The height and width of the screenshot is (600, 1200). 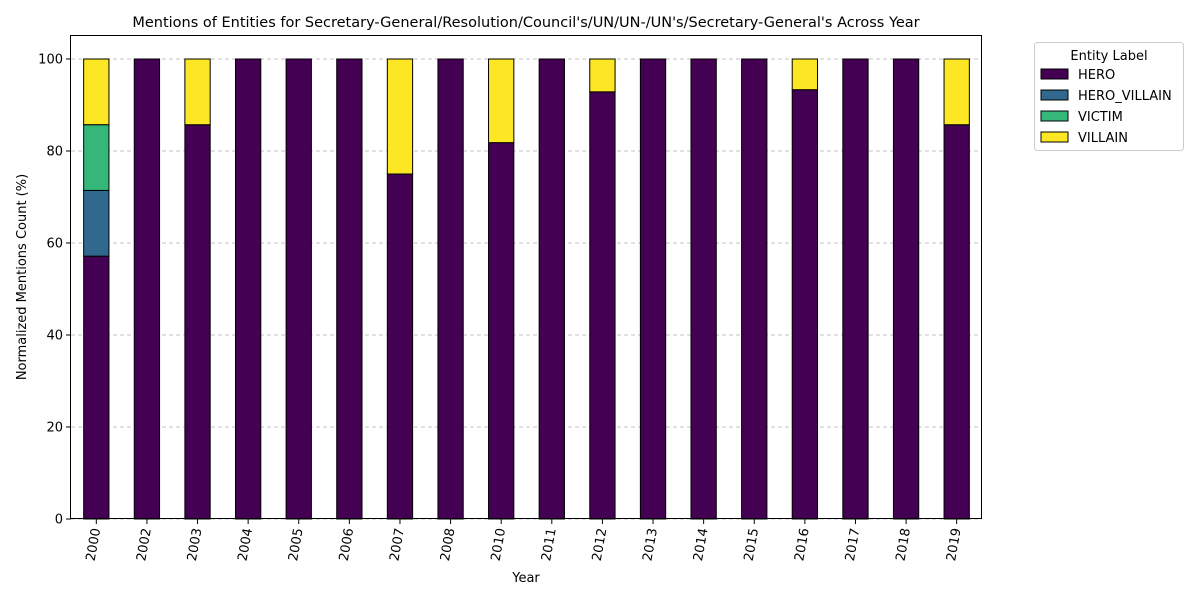 I want to click on y-tick-label: 80, so click(x=54, y=152).